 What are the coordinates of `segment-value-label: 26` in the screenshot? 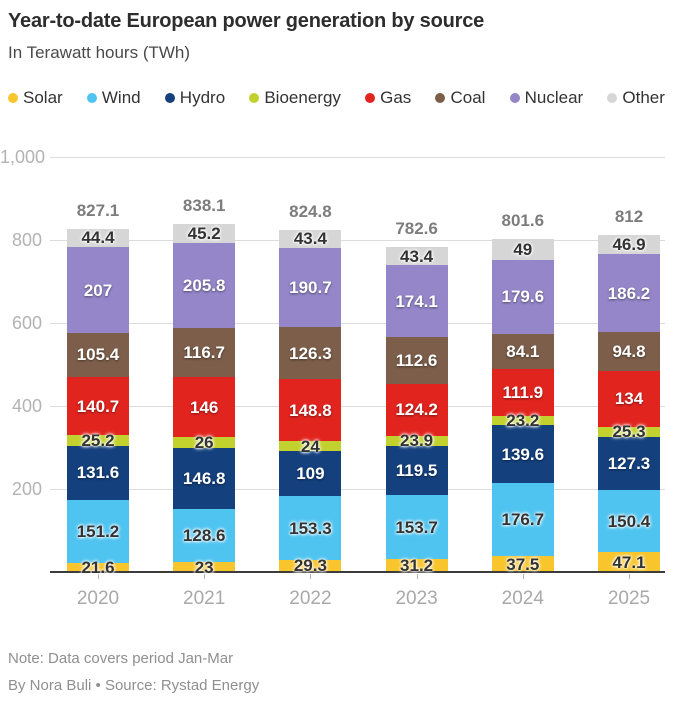 It's located at (204, 443).